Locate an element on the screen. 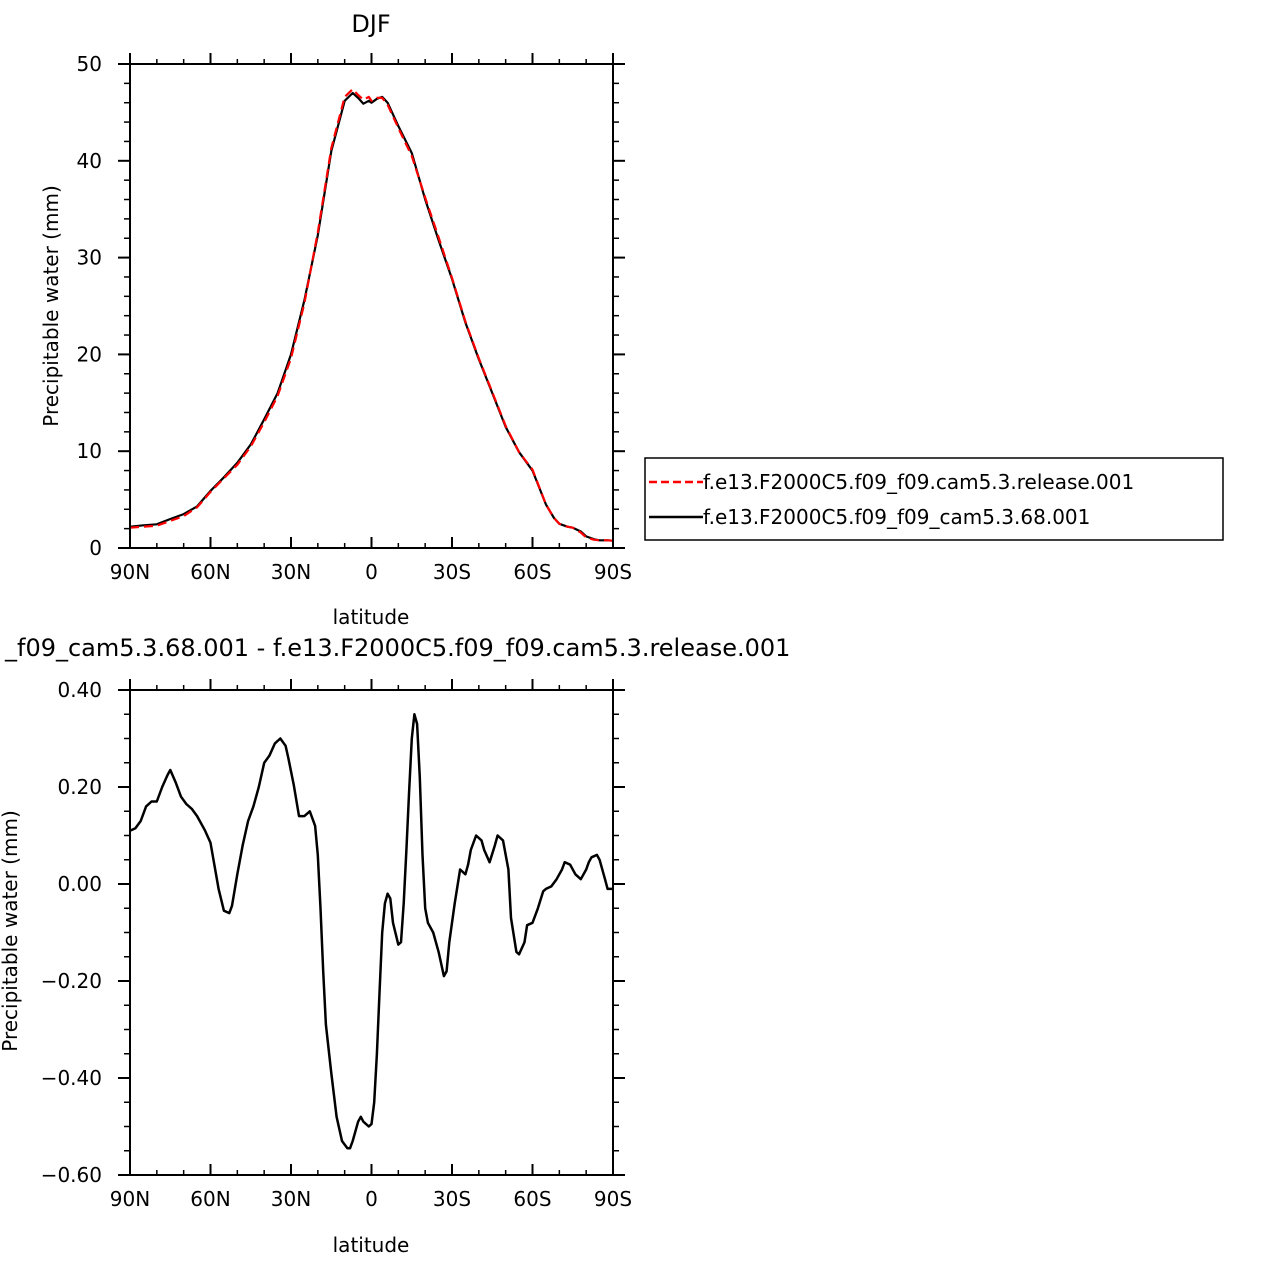 This screenshot has height=1263, width=1263. y-tick-label: −0.20 is located at coordinates (71, 981).